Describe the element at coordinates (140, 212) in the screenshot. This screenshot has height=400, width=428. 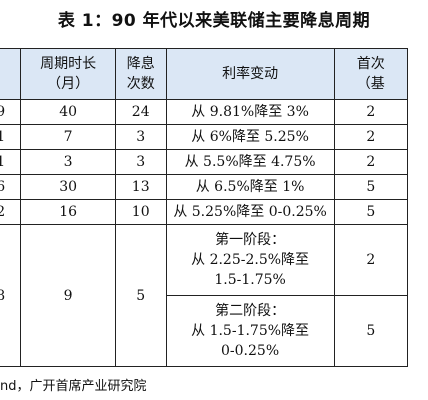
I see `cell-cuts: 10` at that location.